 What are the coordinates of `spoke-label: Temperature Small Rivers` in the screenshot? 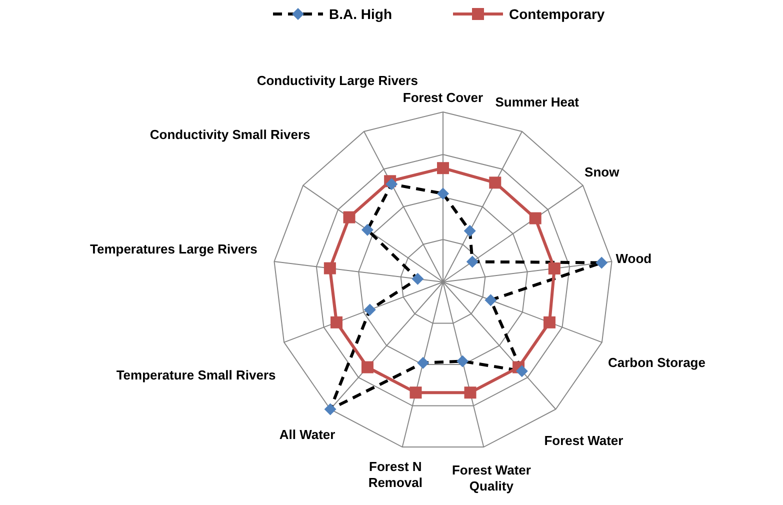 It's located at (196, 375).